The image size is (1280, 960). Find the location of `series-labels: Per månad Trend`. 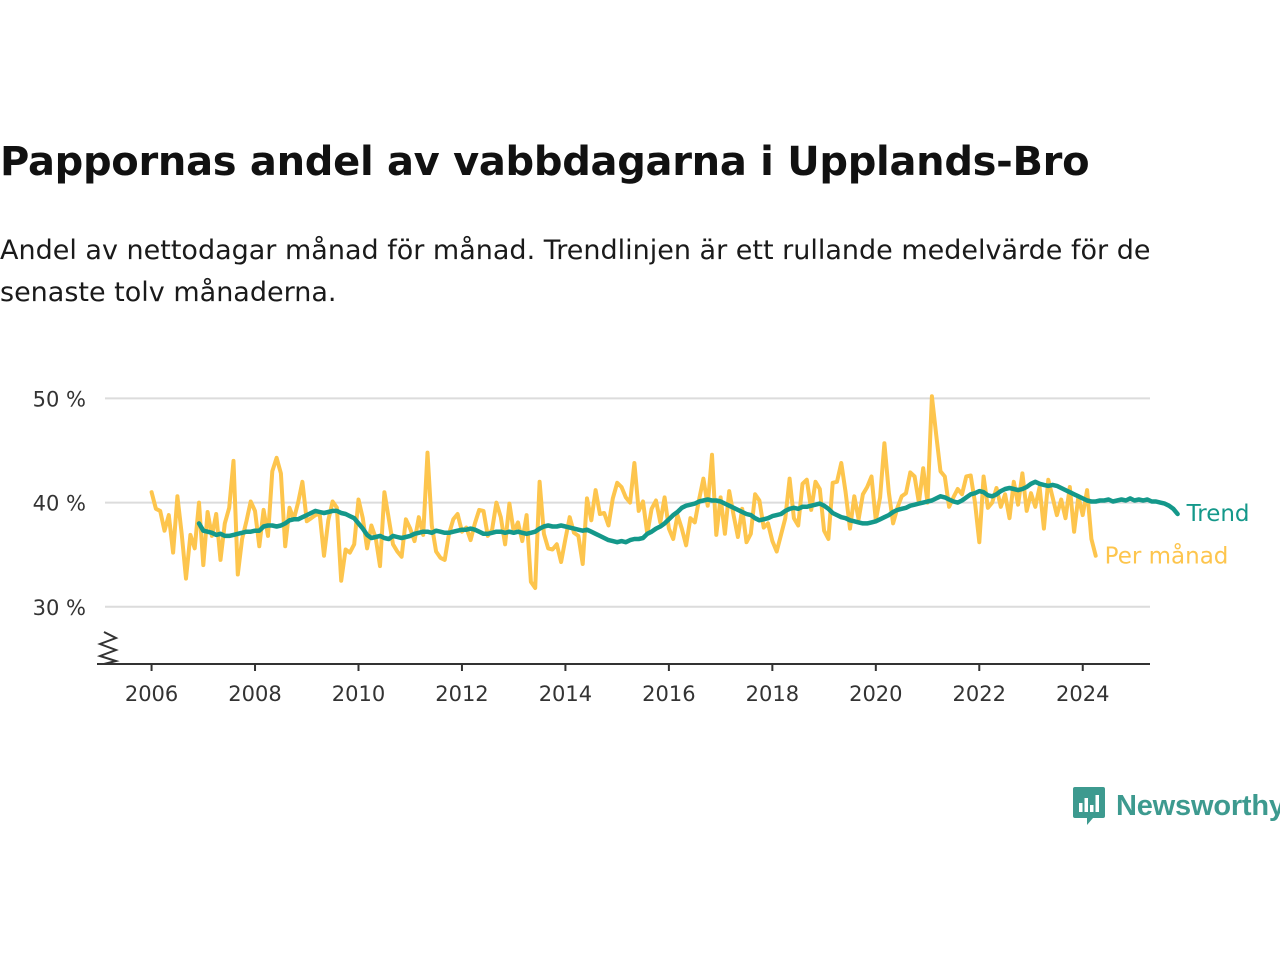

series-labels: Per månad Trend is located at coordinates (1177, 535).